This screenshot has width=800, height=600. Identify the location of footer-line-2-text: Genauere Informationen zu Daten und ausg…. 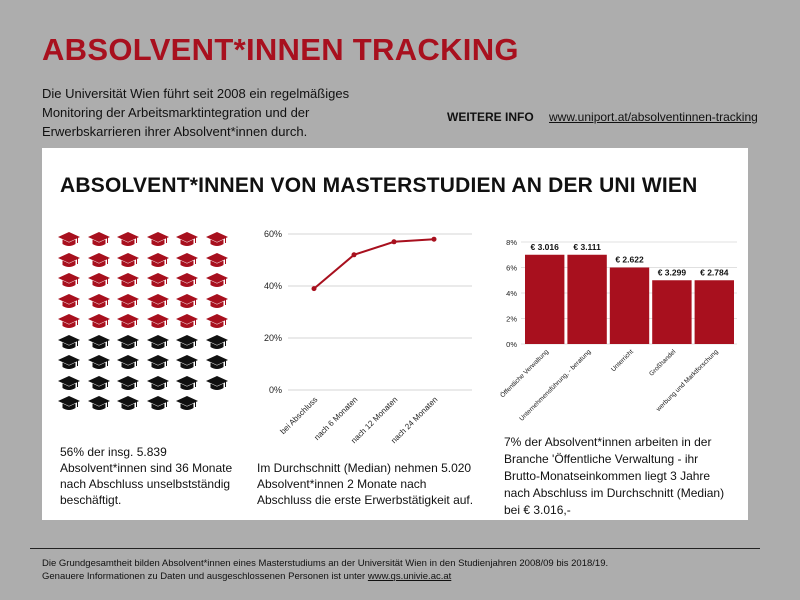
(204, 576).